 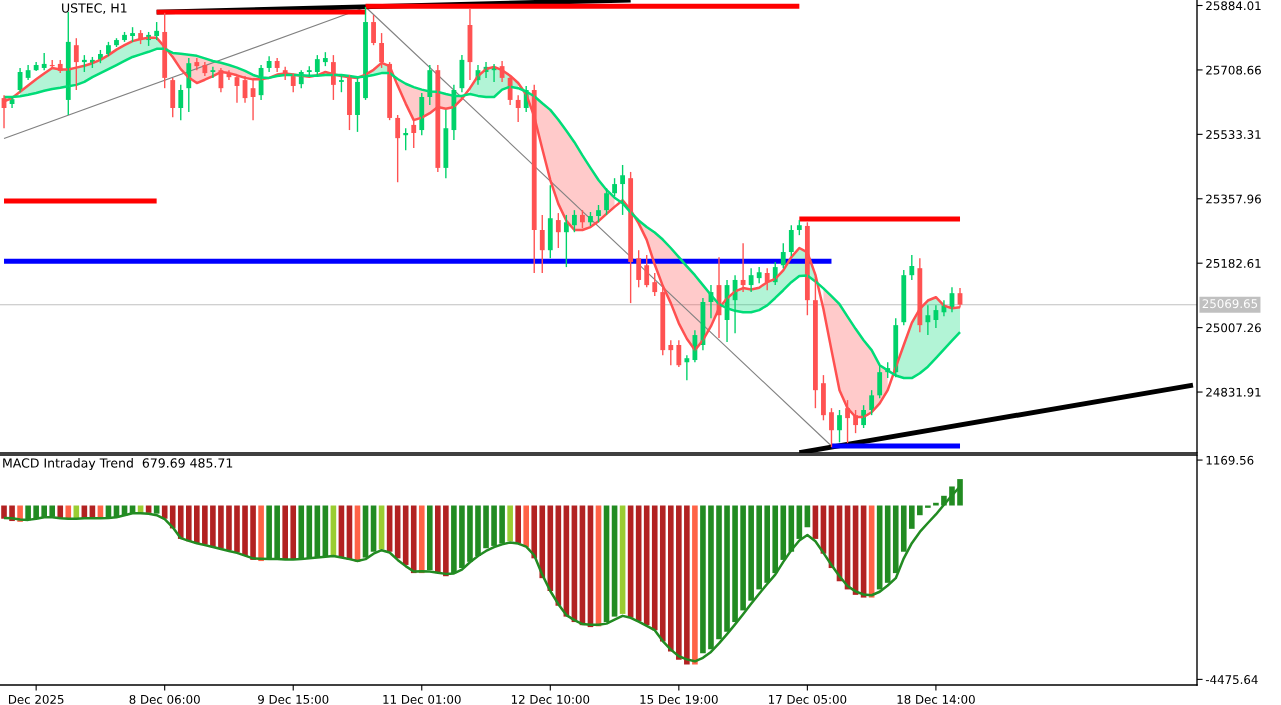 What do you see at coordinates (936, 699) in the screenshot?
I see `x-tick-label: 18 Dec 14:00` at bounding box center [936, 699].